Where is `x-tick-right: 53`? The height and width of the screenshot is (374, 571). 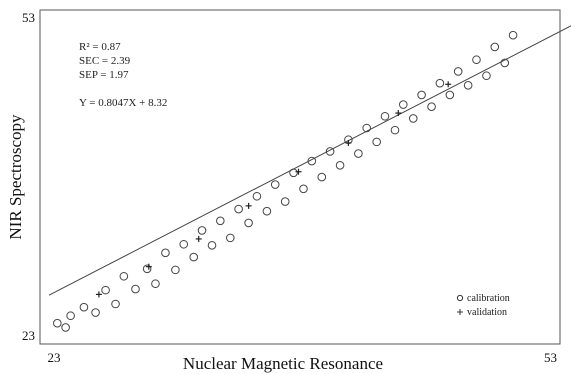 x-tick-right: 53 is located at coordinates (550, 357).